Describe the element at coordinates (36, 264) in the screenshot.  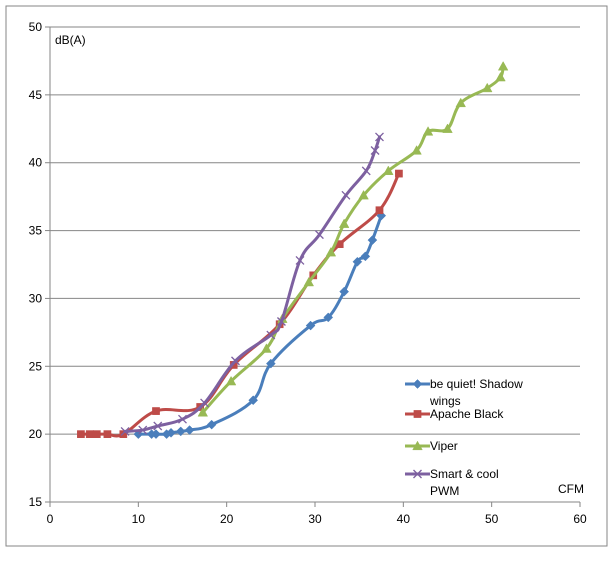
I see `y-tick-labels: 15 20 25 30 35 40 45 50` at that location.